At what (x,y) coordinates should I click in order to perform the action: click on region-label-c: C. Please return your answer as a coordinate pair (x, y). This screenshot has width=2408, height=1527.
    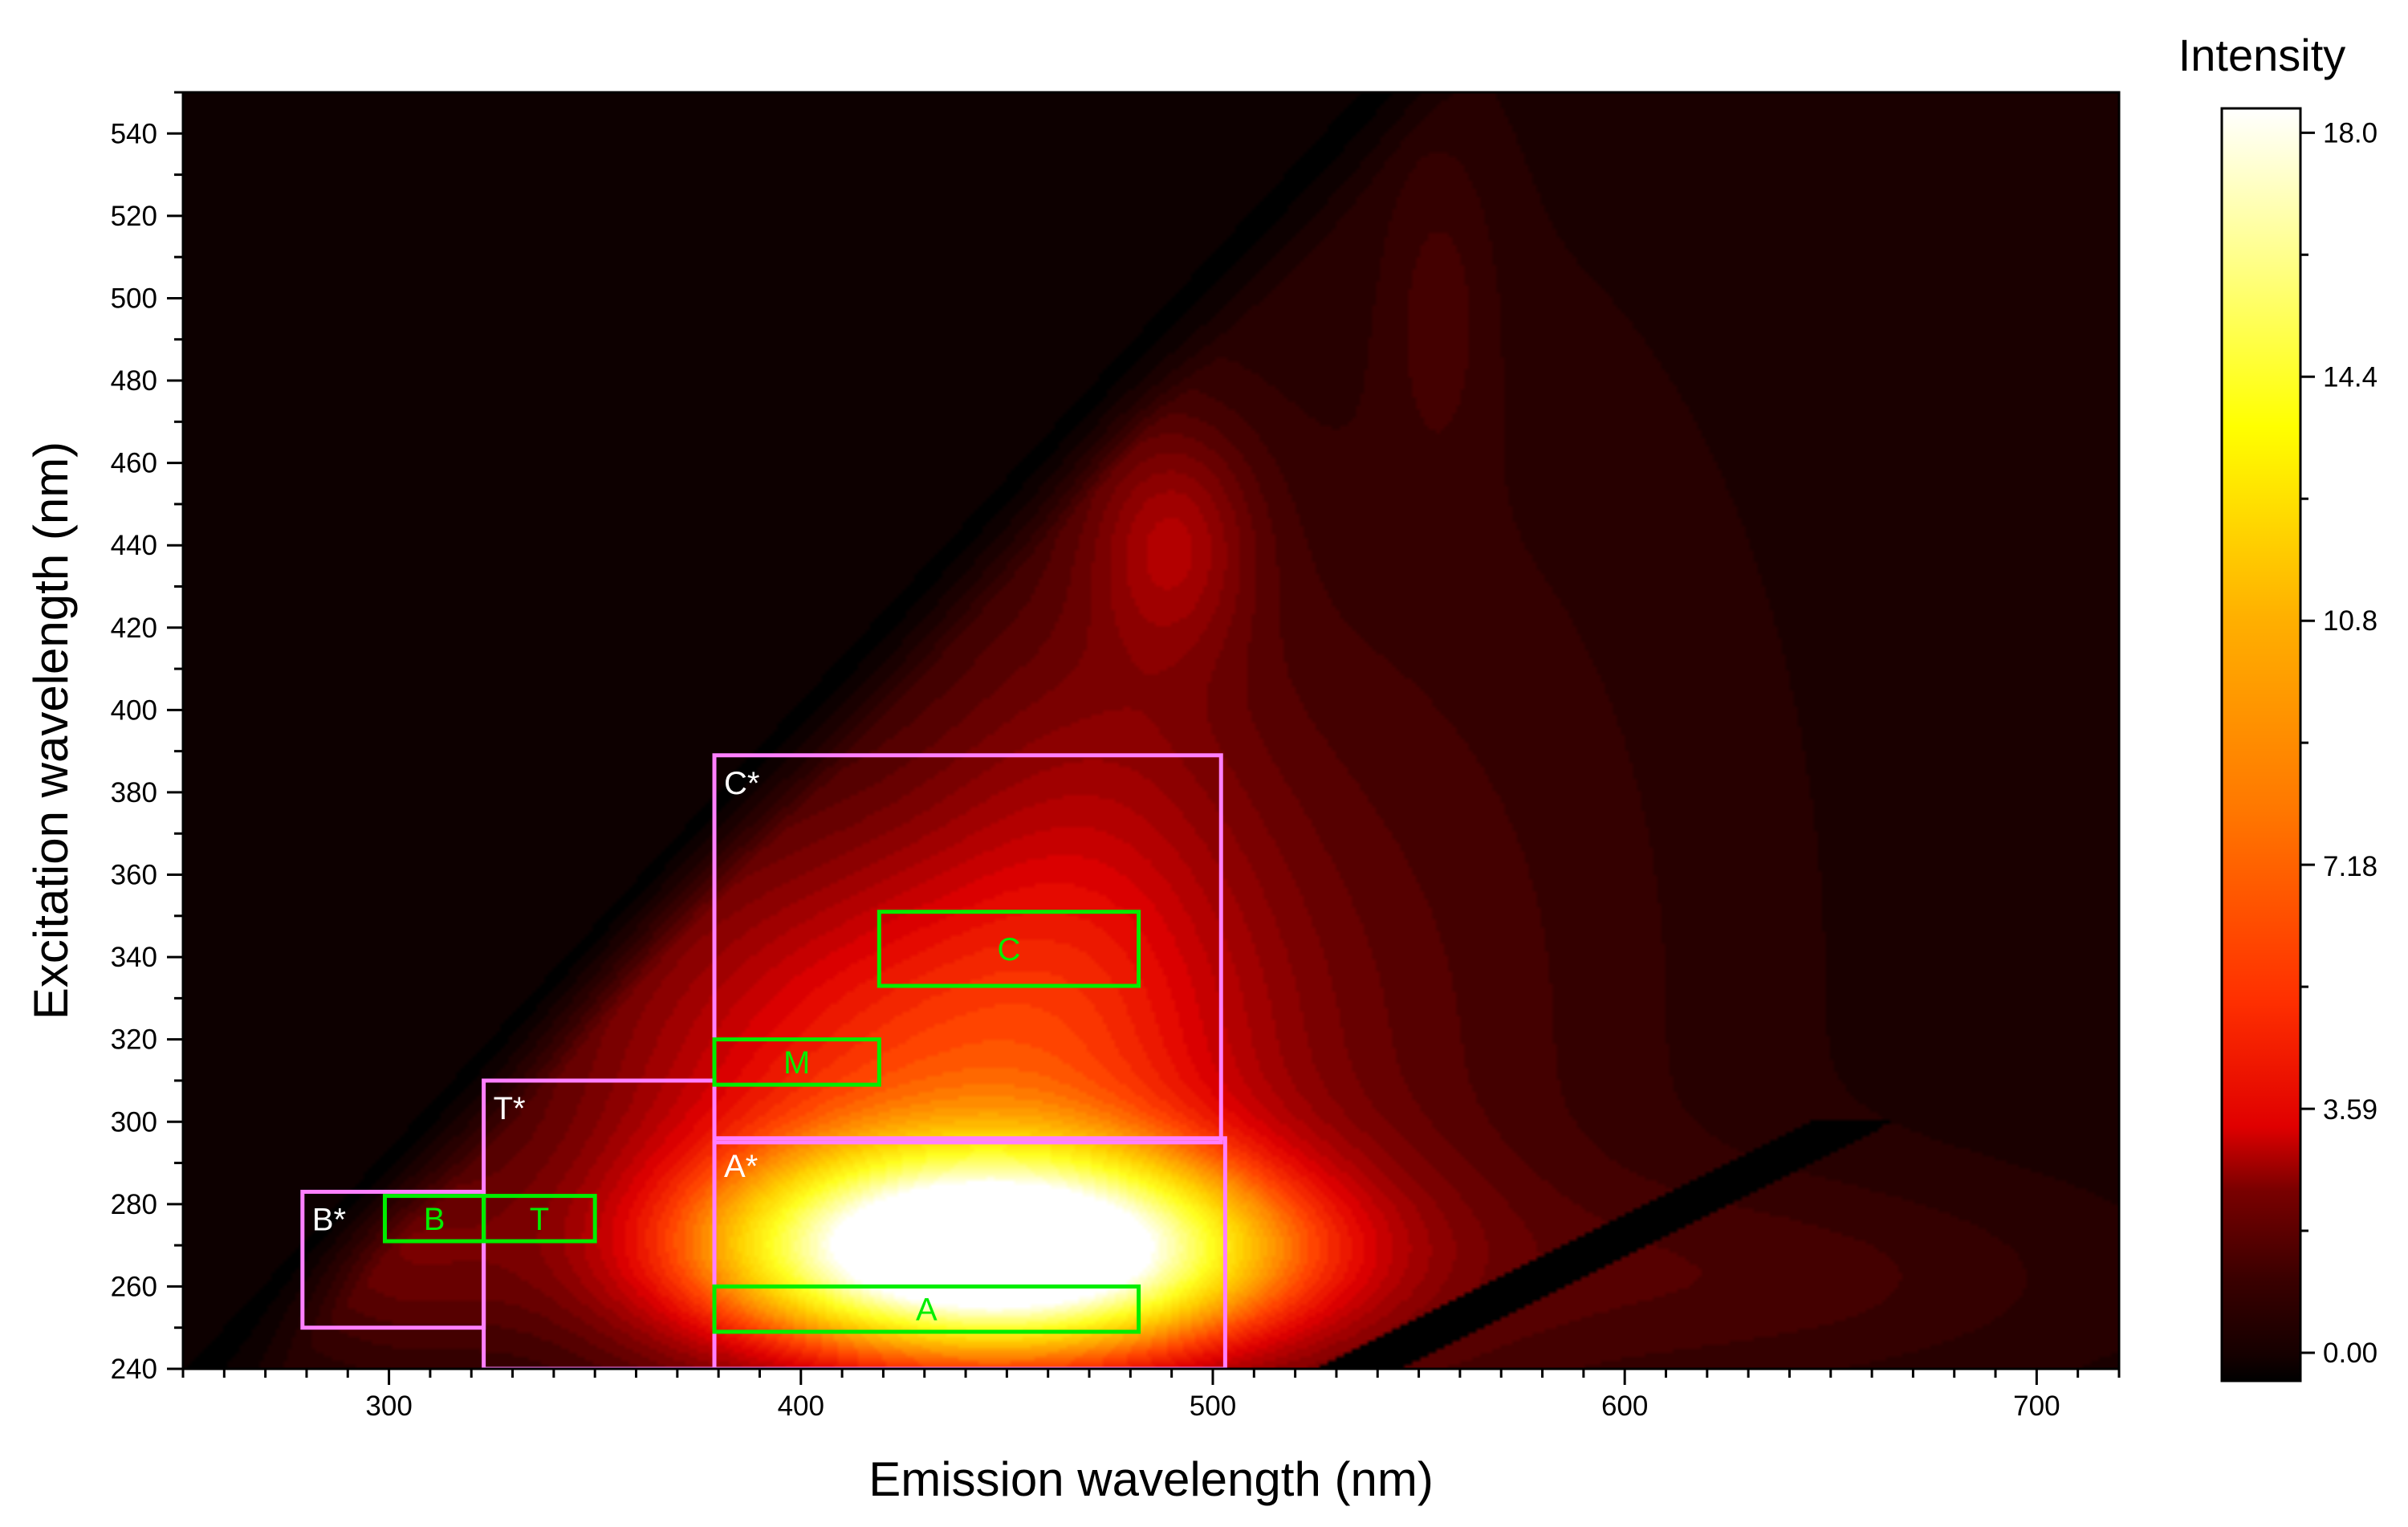
    Looking at the image, I should click on (1009, 950).